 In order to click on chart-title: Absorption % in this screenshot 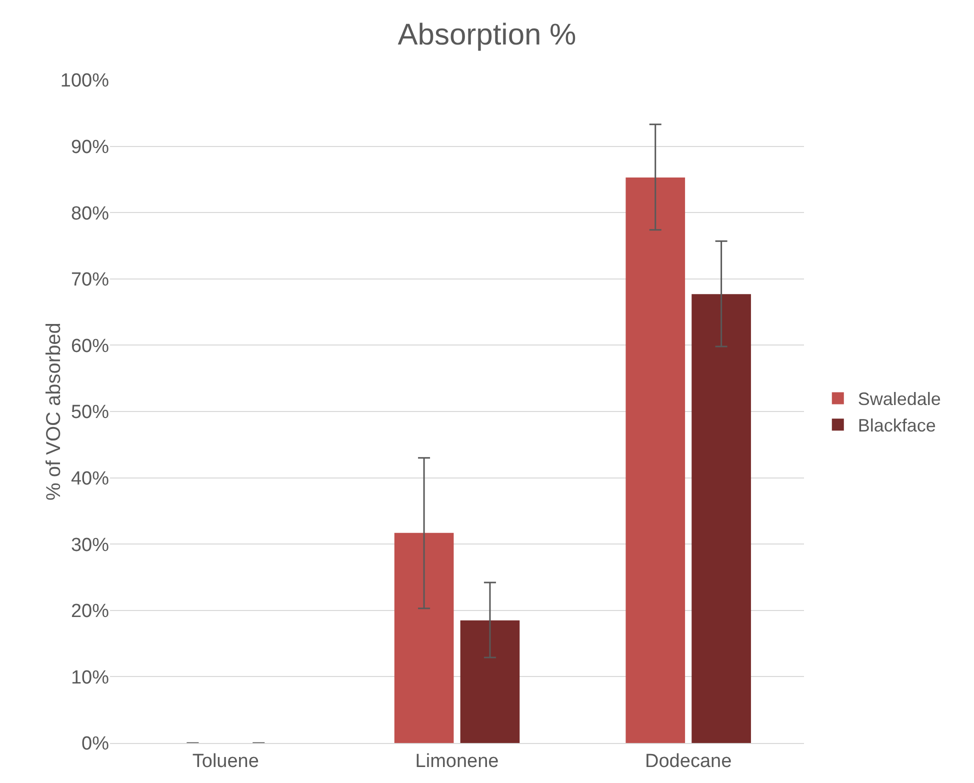, I will do `click(487, 35)`.